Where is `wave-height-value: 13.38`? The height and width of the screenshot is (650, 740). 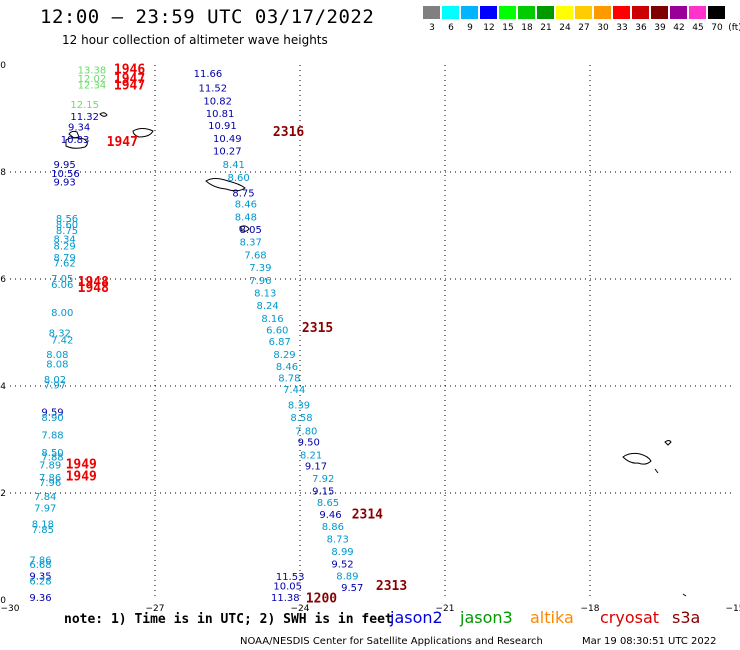 wave-height-value: 13.38 is located at coordinates (92, 70).